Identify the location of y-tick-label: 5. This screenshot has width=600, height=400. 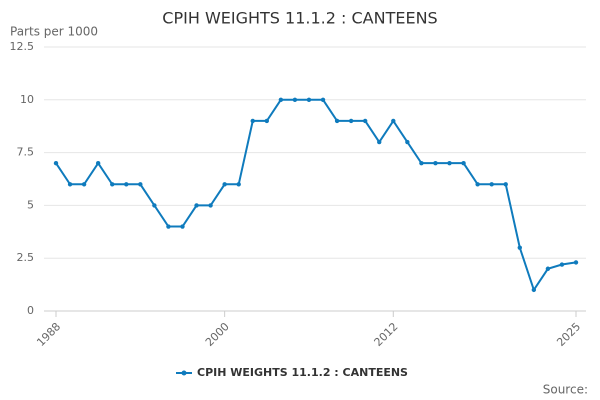
(30, 204).